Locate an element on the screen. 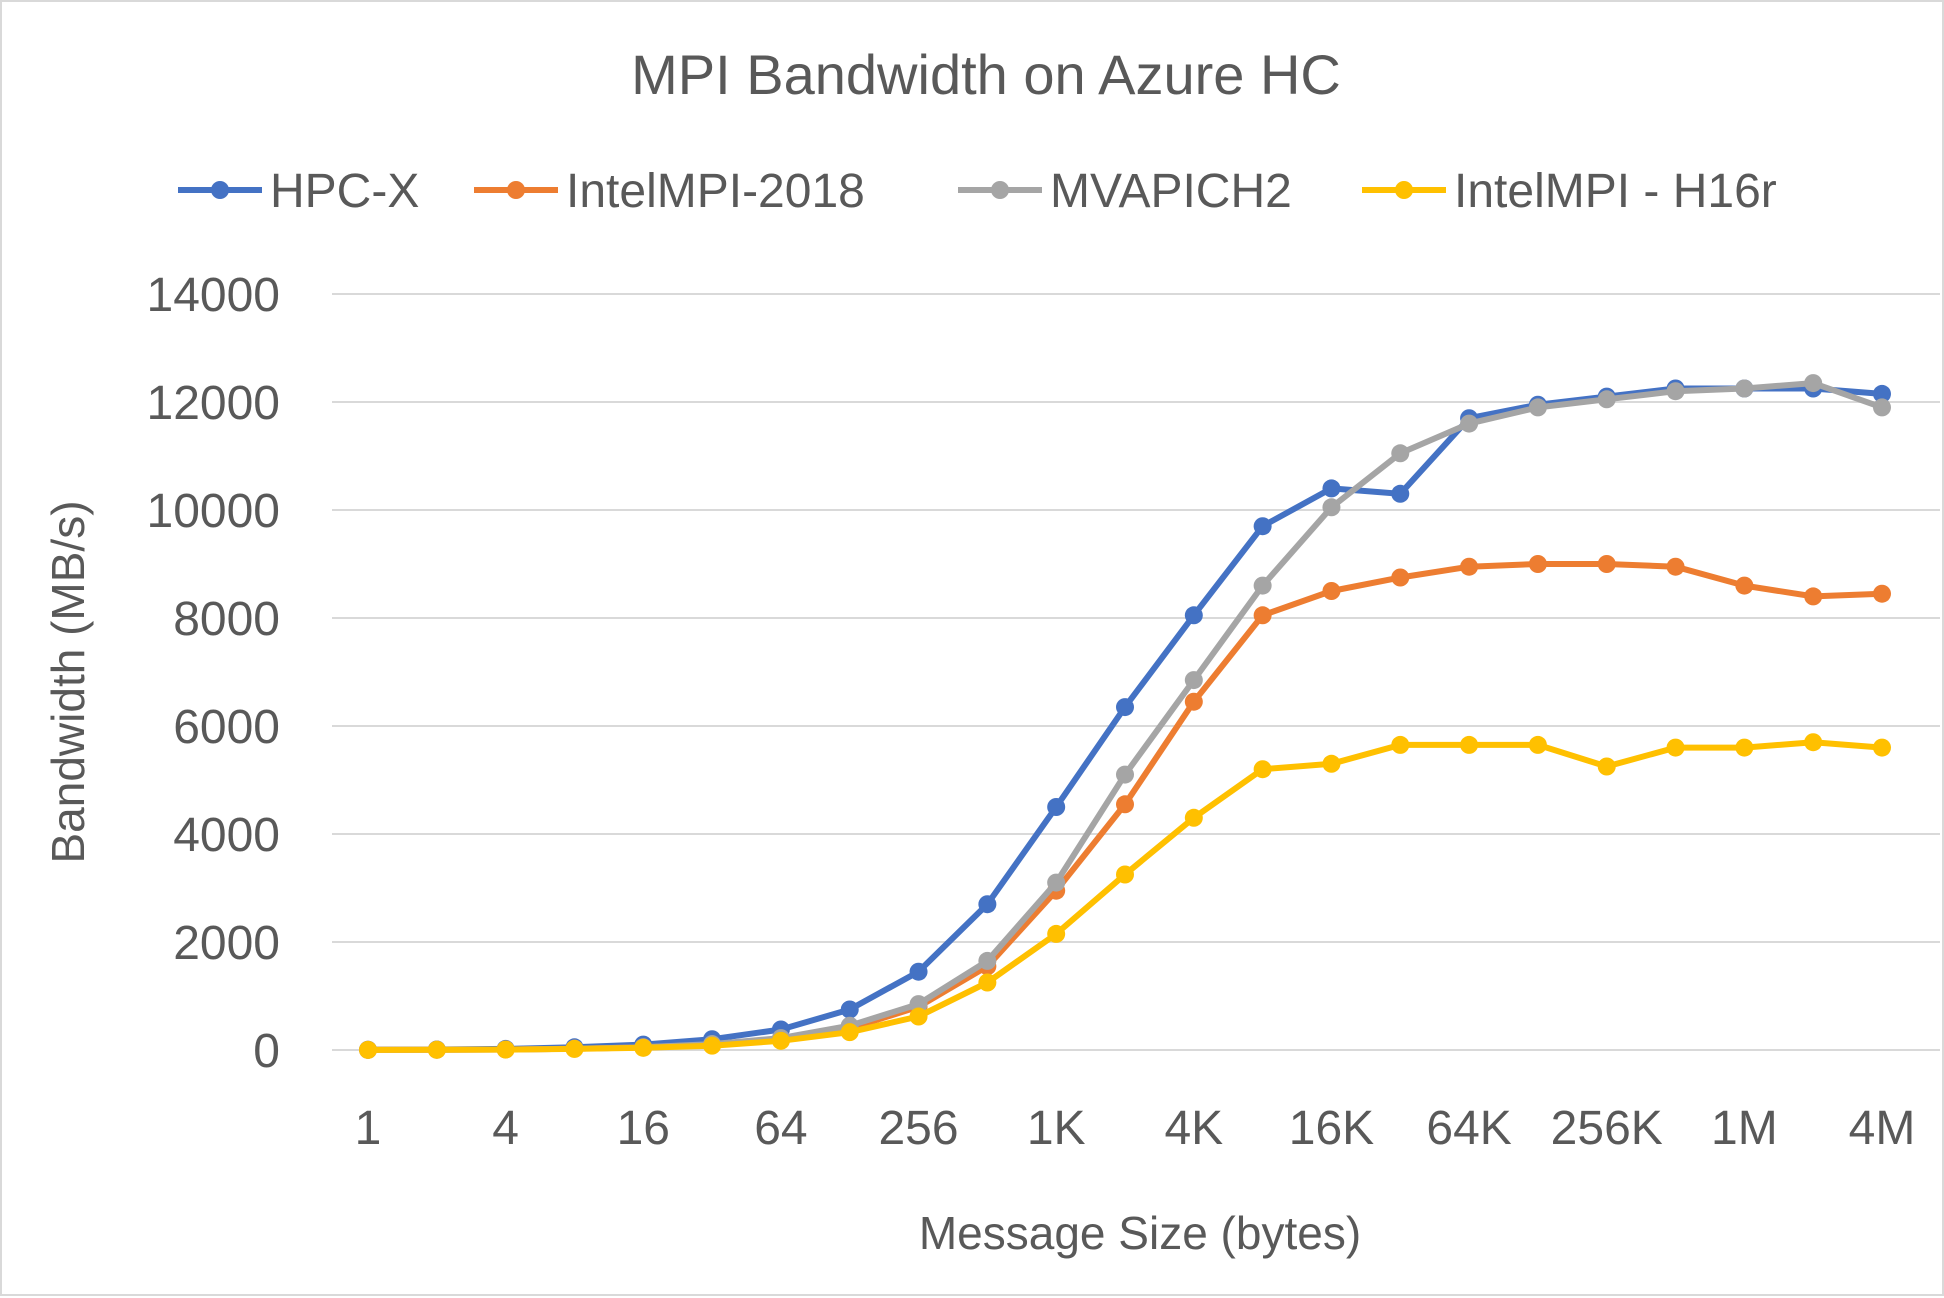  legend-label: IntelMPI-2018 is located at coordinates (715, 191).